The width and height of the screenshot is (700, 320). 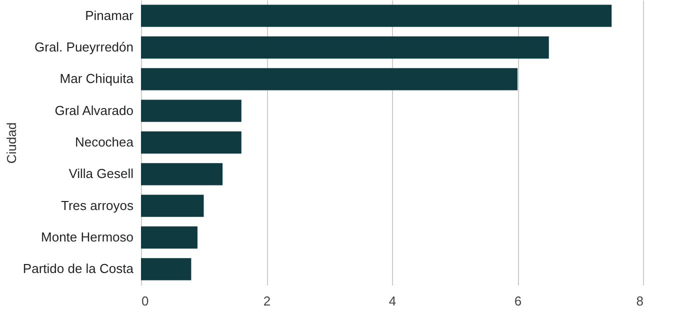 I want to click on x-tick-label: 0, so click(x=145, y=301).